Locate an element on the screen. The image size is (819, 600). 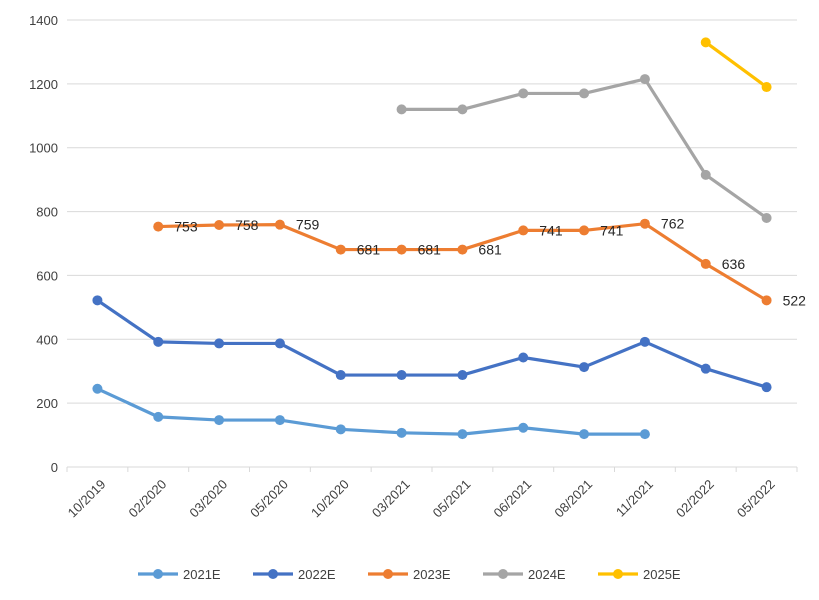
x-tick-label: 05/2022 is located at coordinates (756, 499).